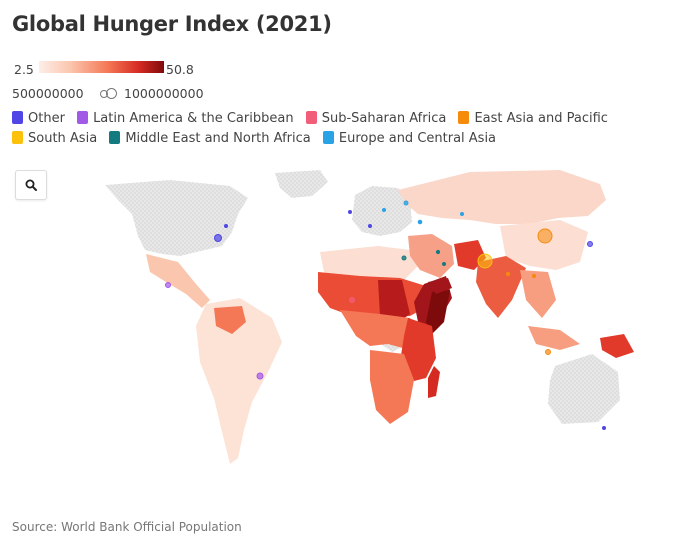  Describe the element at coordinates (485, 261) in the screenshot. I see `india-bubble` at that location.